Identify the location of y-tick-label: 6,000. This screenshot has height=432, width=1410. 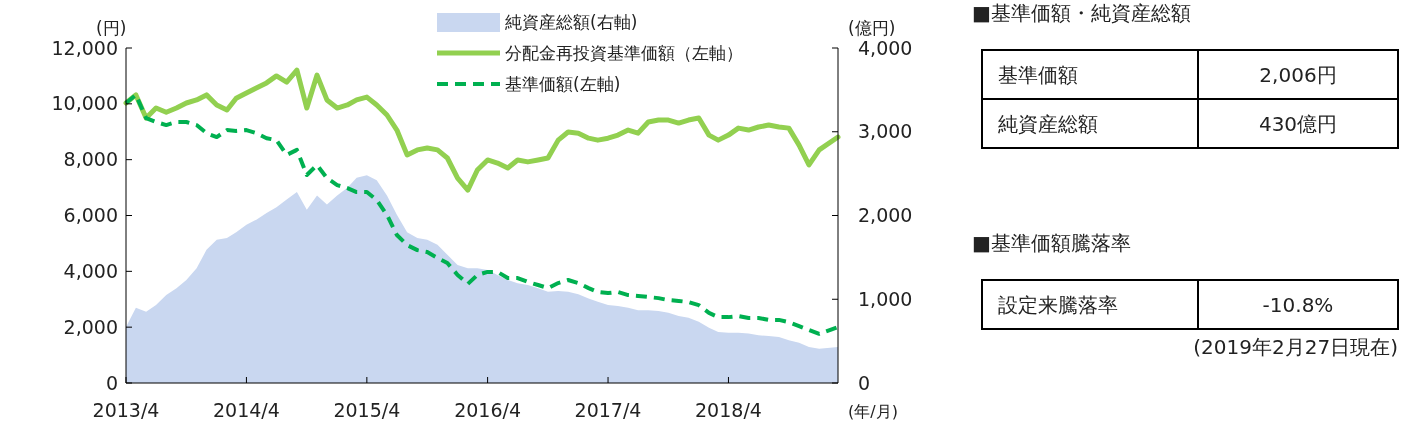
(90, 215).